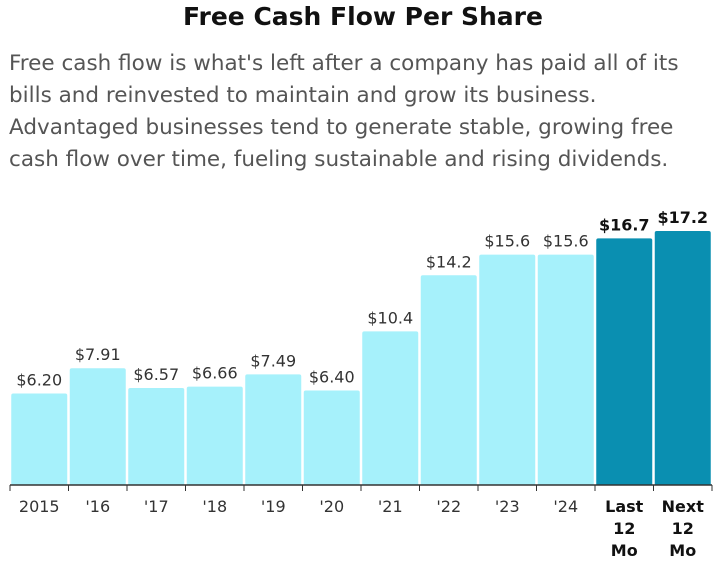  What do you see at coordinates (682, 217) in the screenshot?
I see `data-label: $17.2` at bounding box center [682, 217].